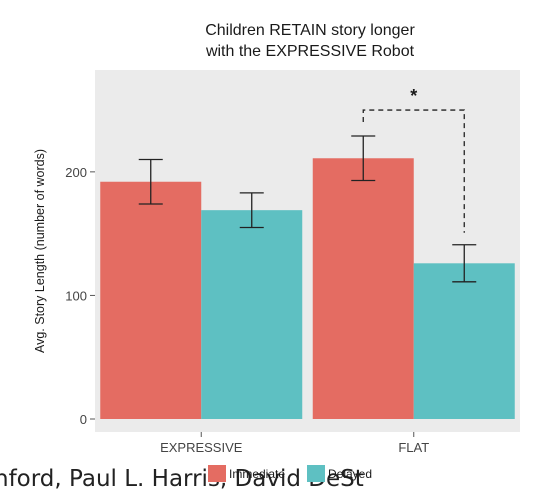 The height and width of the screenshot is (491, 539). What do you see at coordinates (310, 30) in the screenshot?
I see `chart-title-line-1: Children RETAIN story longer` at bounding box center [310, 30].